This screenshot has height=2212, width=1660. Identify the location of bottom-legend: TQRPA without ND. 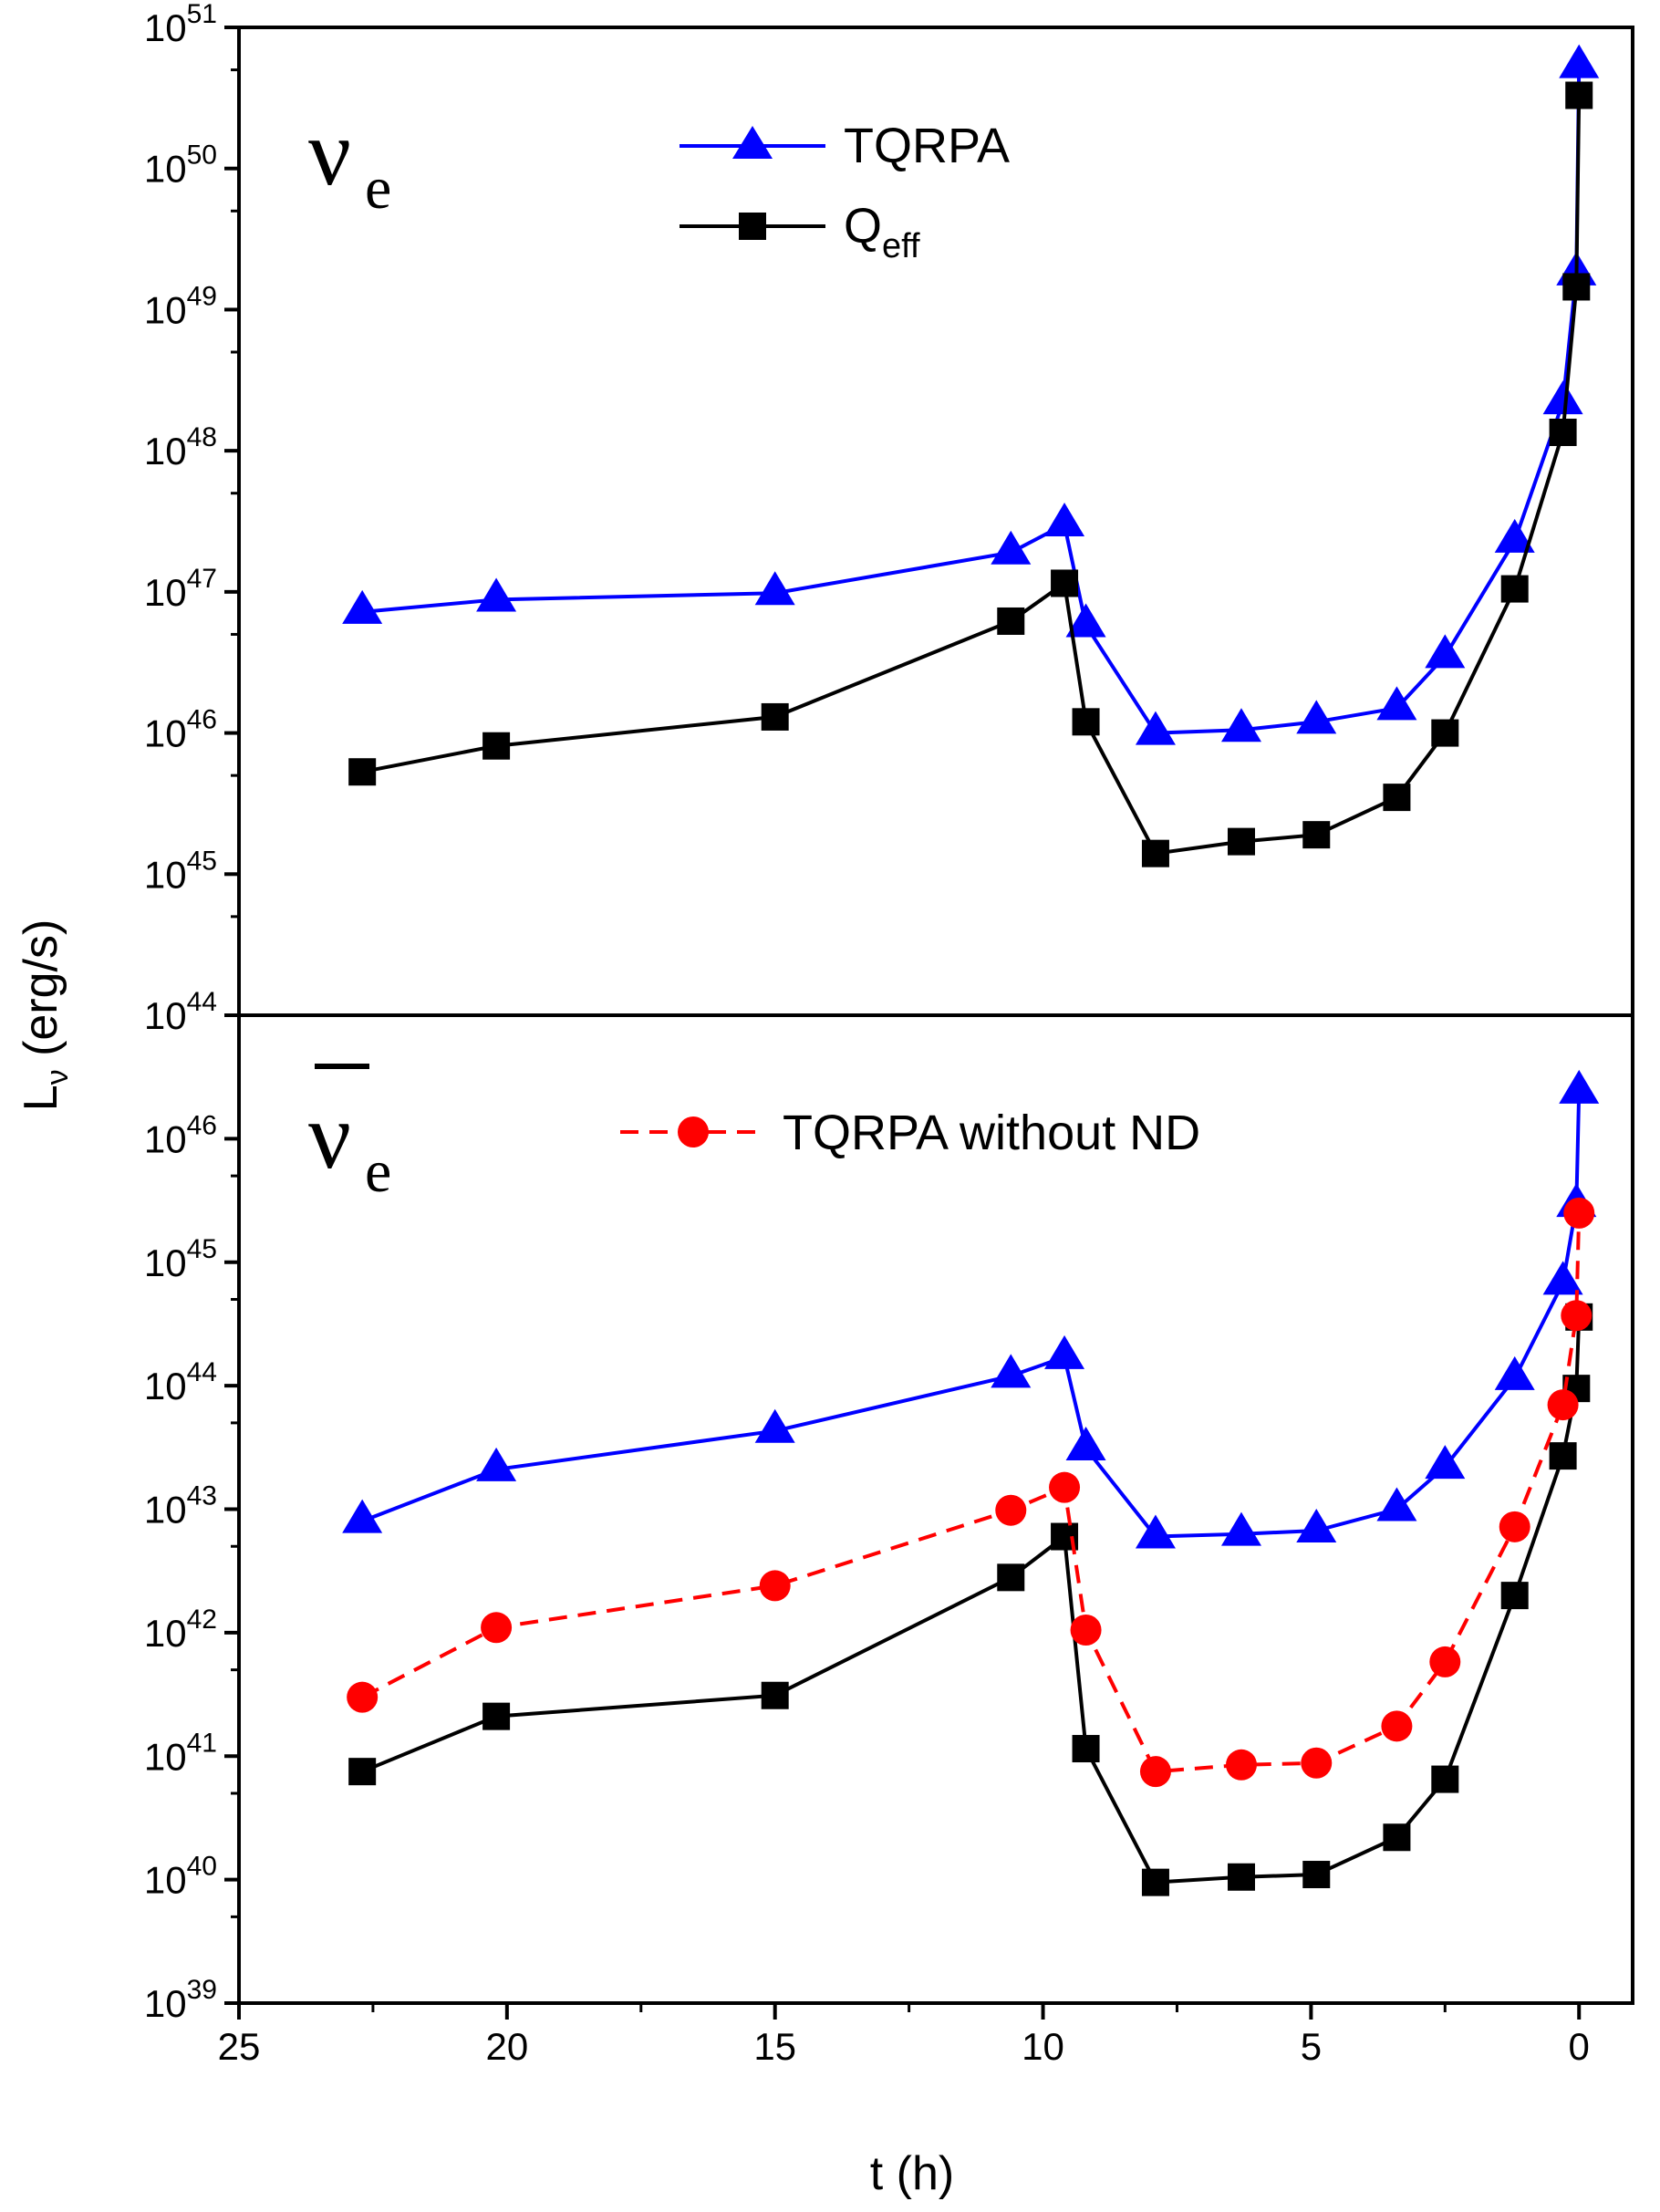
(910, 1133).